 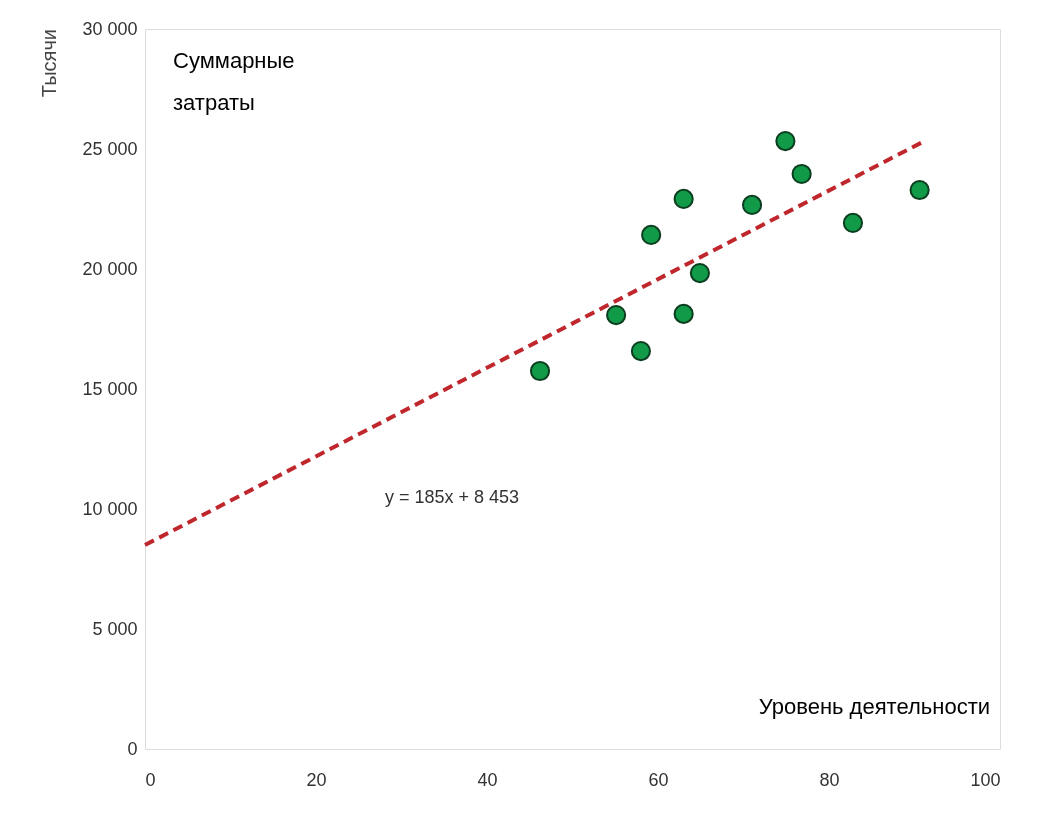 What do you see at coordinates (452, 497) in the screenshot?
I see `annotation: y = 185x + 8 453` at bounding box center [452, 497].